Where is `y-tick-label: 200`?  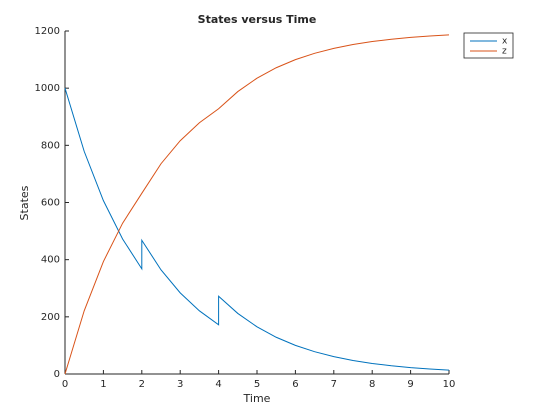 y-tick-label: 200 is located at coordinates (50, 317).